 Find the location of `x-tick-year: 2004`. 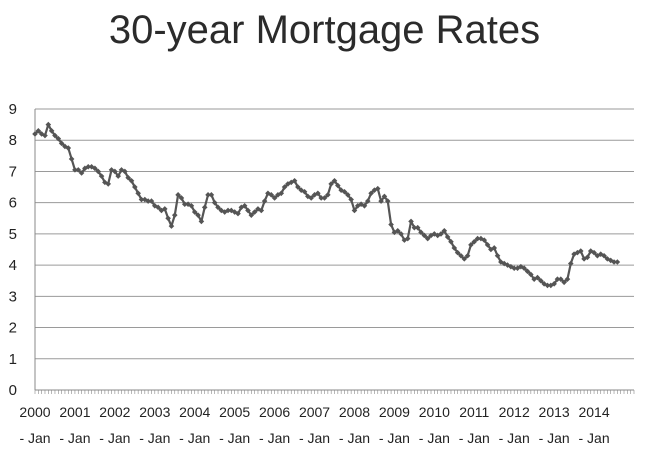

x-tick-year: 2004 is located at coordinates (194, 412).